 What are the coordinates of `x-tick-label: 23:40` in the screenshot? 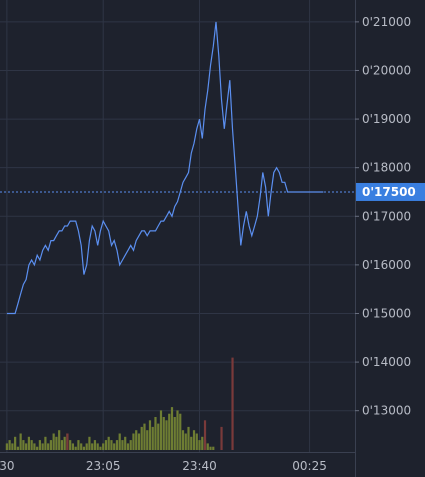 It's located at (199, 466).